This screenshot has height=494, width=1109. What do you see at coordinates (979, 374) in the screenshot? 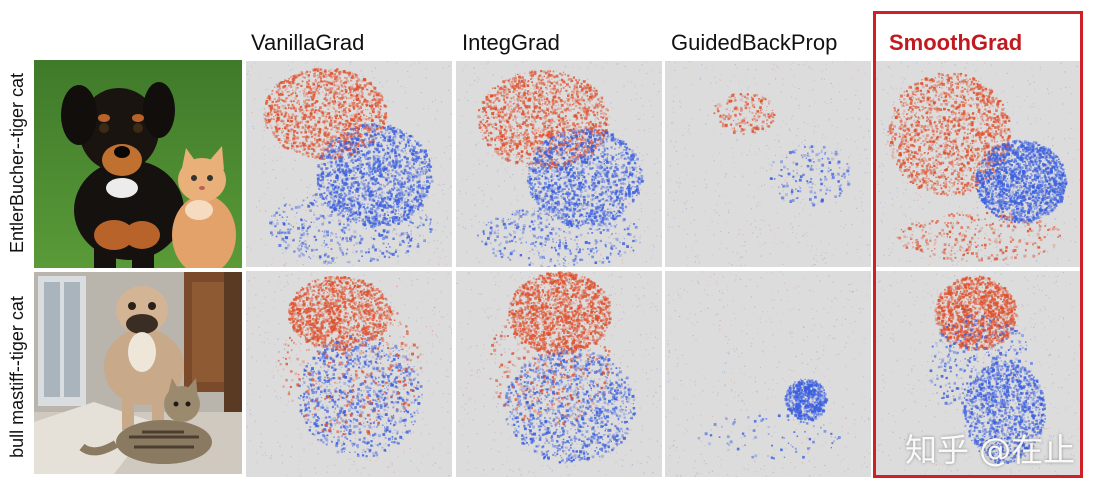
I see `saliency-smoothgrad-row2` at bounding box center [979, 374].